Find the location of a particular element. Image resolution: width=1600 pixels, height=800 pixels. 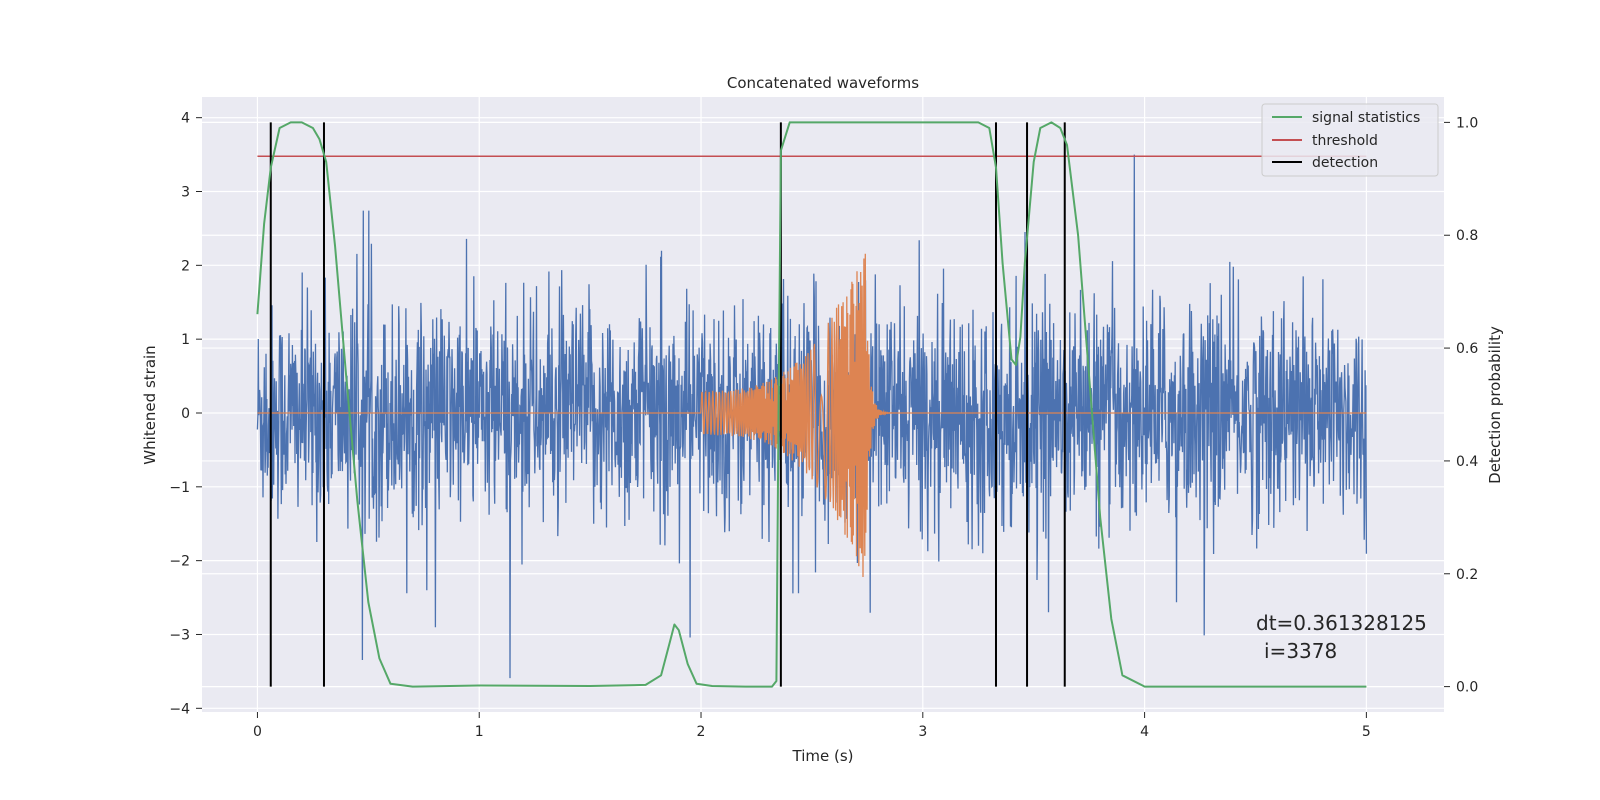

y-tick-label: −3 is located at coordinates (179, 635).